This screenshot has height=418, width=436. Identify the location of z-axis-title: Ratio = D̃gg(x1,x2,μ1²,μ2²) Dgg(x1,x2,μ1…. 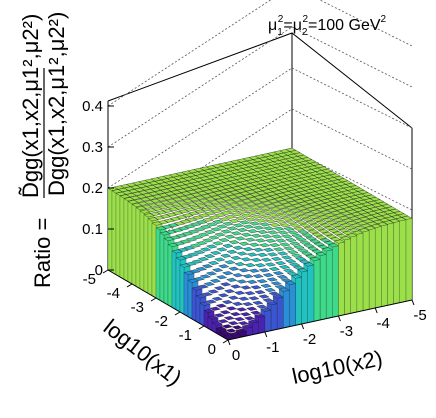
(43, 150).